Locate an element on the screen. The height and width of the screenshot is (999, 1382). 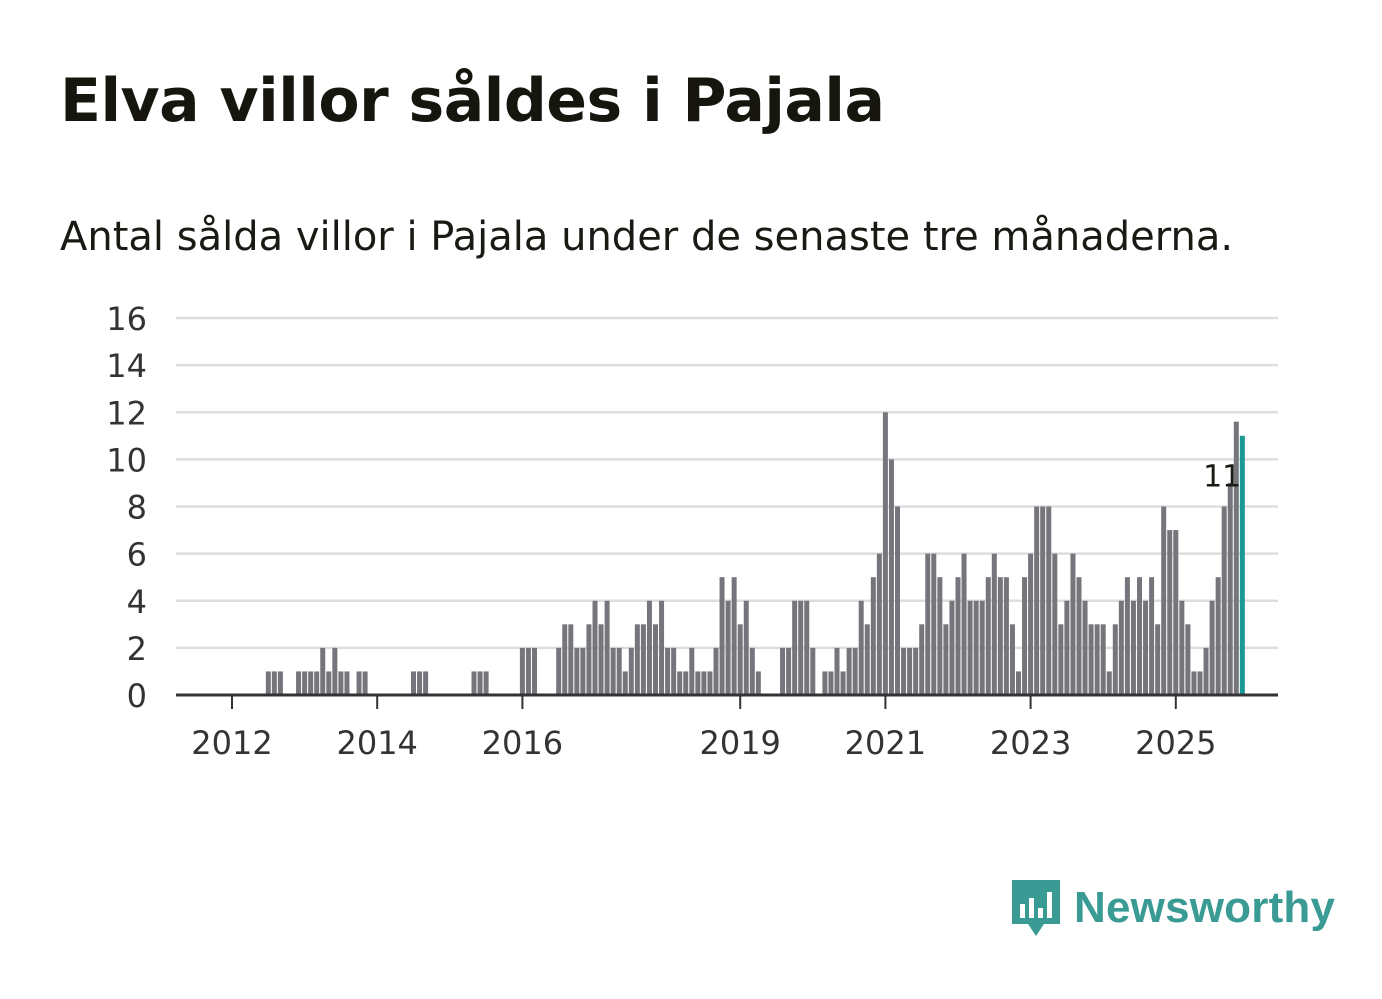
y-tick-label: 2 is located at coordinates (137, 649).